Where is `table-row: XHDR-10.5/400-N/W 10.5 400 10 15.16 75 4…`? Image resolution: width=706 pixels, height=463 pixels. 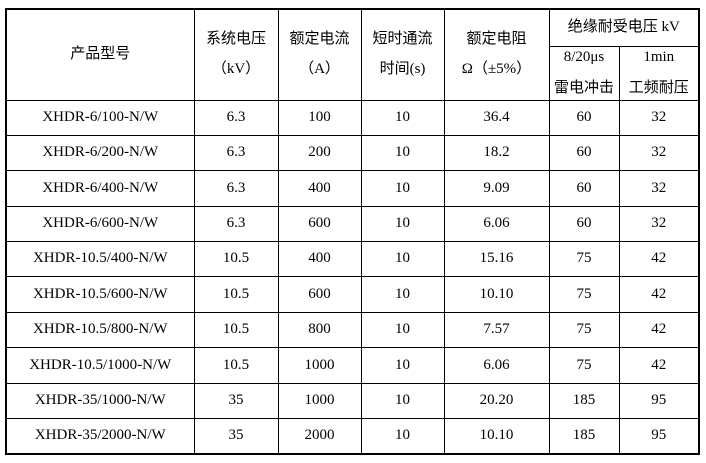 table-row: XHDR-10.5/400-N/W 10.5 400 10 15.16 75 4… is located at coordinates (352, 259).